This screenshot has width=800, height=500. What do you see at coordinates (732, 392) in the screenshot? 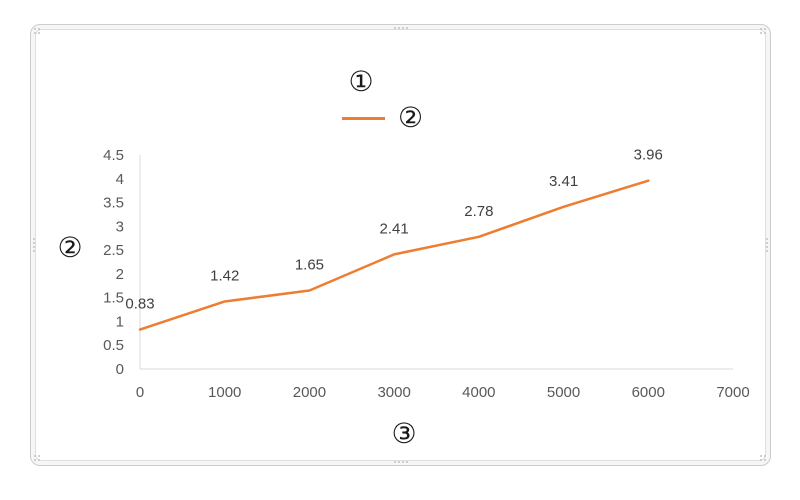
I see `svg-text: 7000` at bounding box center [732, 392].